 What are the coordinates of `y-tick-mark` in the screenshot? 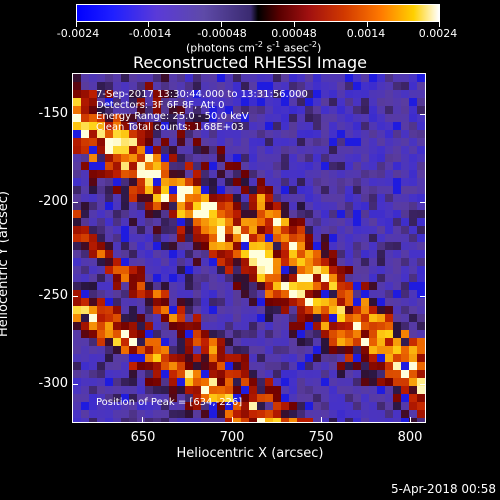 It's located at (423, 384).